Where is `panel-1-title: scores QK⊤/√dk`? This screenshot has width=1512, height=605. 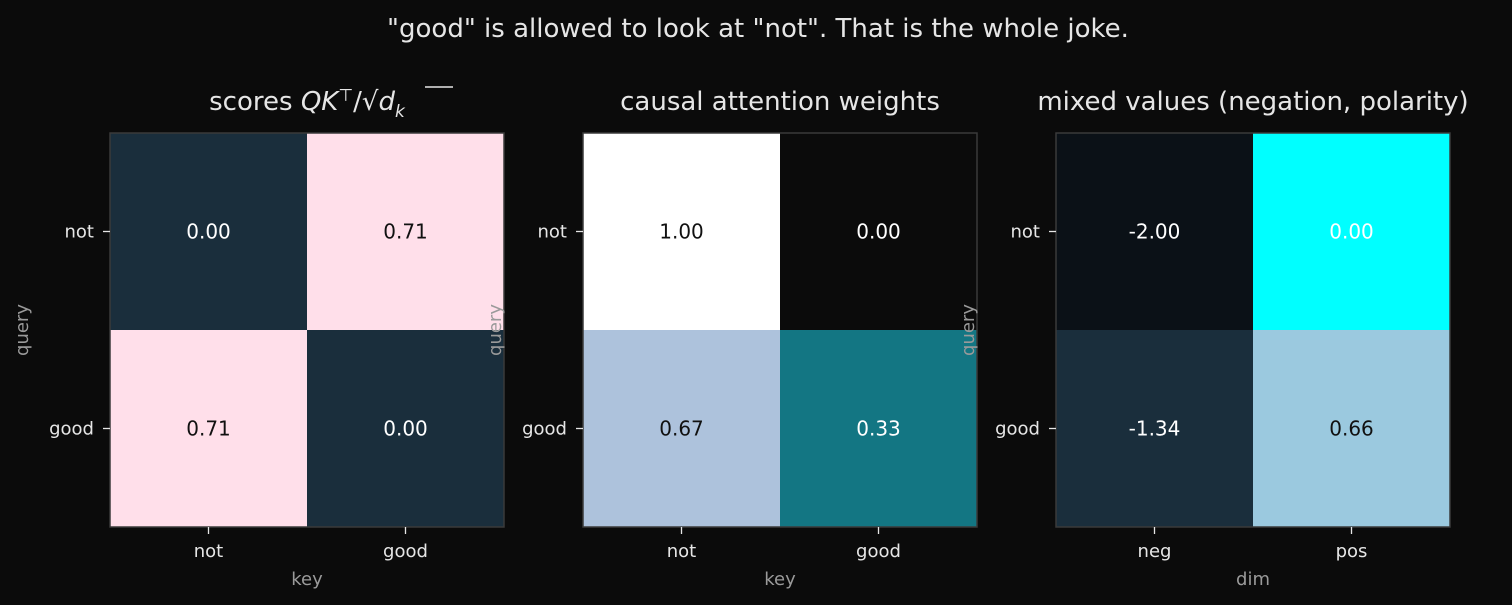 panel-1-title: scores QK⊤/√dk is located at coordinates (307, 104).